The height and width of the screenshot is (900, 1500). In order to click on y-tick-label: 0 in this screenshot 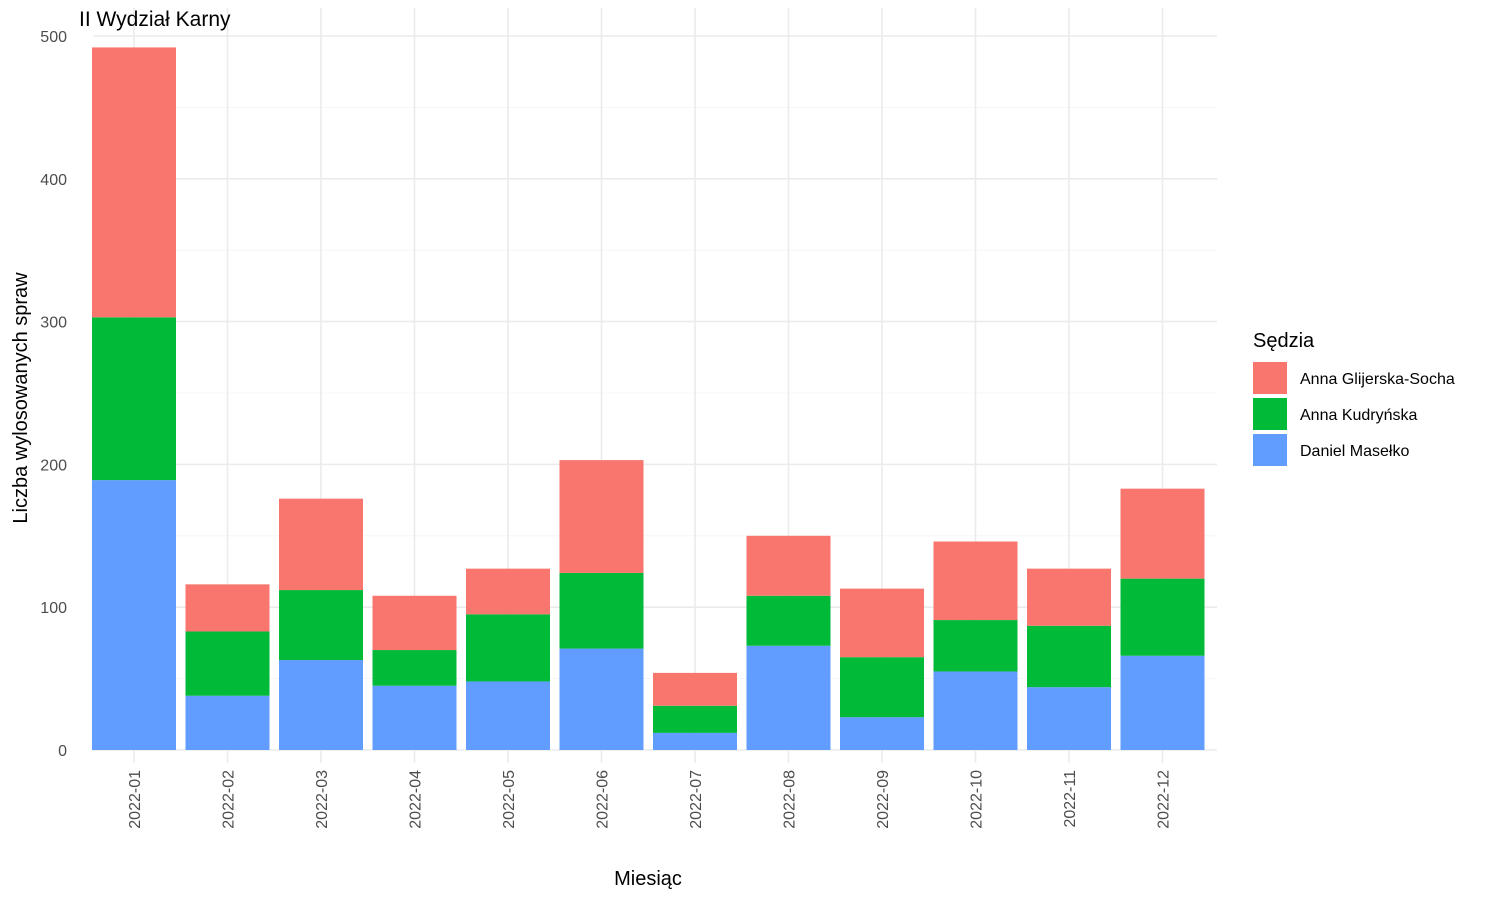, I will do `click(62, 751)`.